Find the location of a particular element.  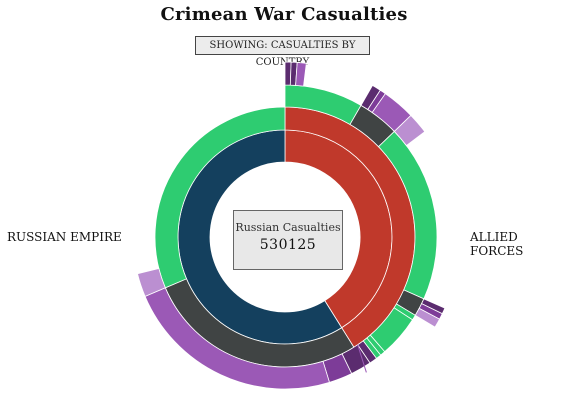

allied-forces-label: ALLIED FORCES is located at coordinates (497, 244).